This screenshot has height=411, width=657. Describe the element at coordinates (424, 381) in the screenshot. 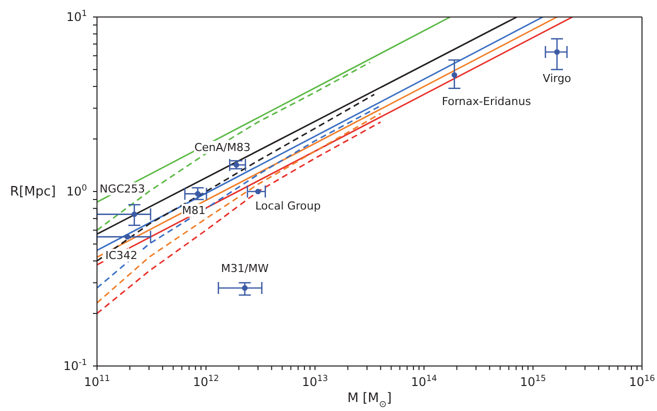

I see `x-tick-label: 10$^{14}$` at that location.